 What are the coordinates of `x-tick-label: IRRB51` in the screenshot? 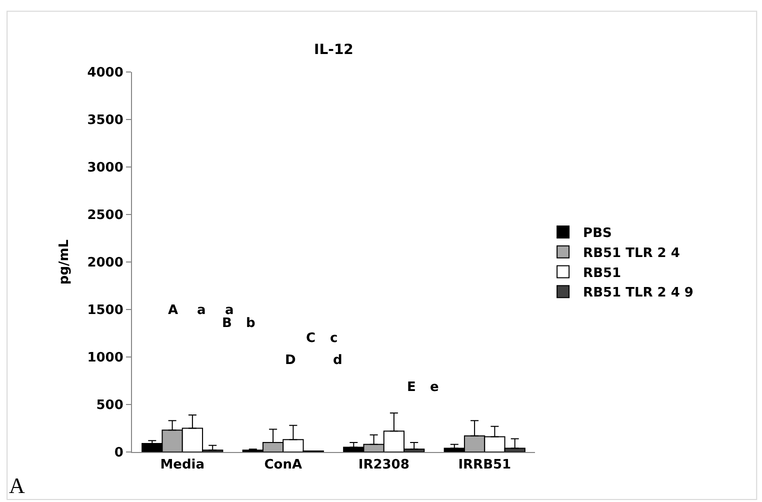 It's located at (485, 465).